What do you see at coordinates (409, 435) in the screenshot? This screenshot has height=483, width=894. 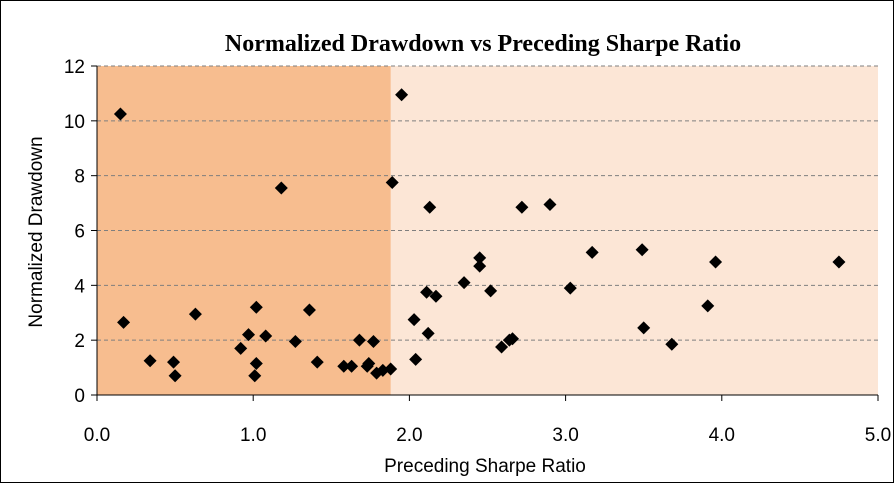 I see `x-tick-label-2.0: 2.0` at bounding box center [409, 435].